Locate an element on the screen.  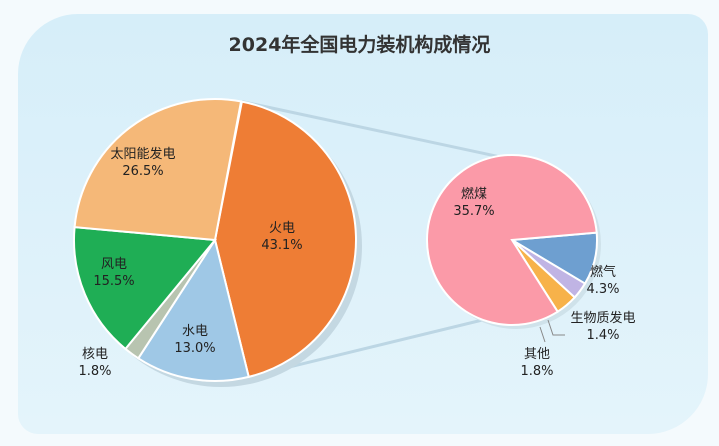
main-slice-value-3: 15.5% is located at coordinates (113, 281).